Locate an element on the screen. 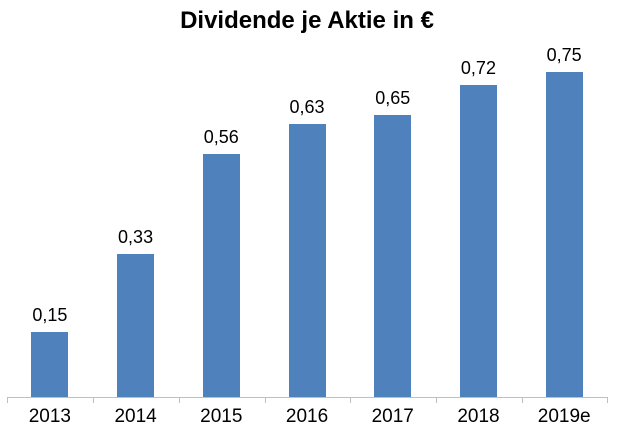 The image size is (630, 441). x-axis-label: 2019e is located at coordinates (564, 416).